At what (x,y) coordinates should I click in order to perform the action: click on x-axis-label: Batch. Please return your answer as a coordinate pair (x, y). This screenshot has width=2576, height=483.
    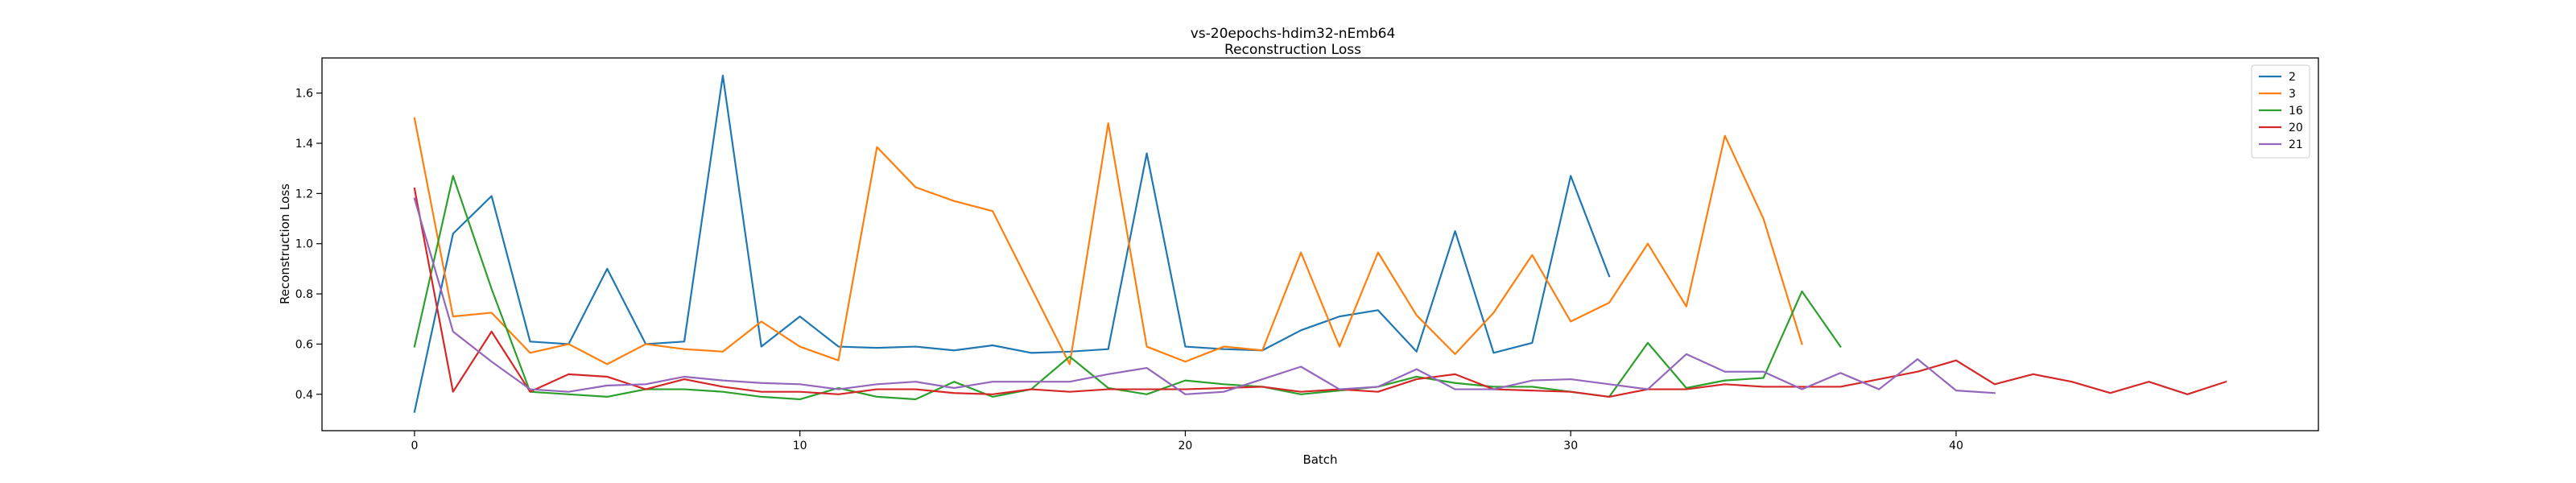
    Looking at the image, I should click on (1319, 459).